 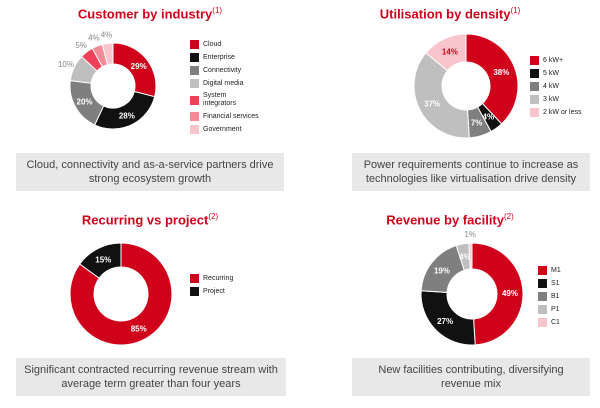 What do you see at coordinates (222, 70) in the screenshot?
I see `legend-label: Connectivity` at bounding box center [222, 70].